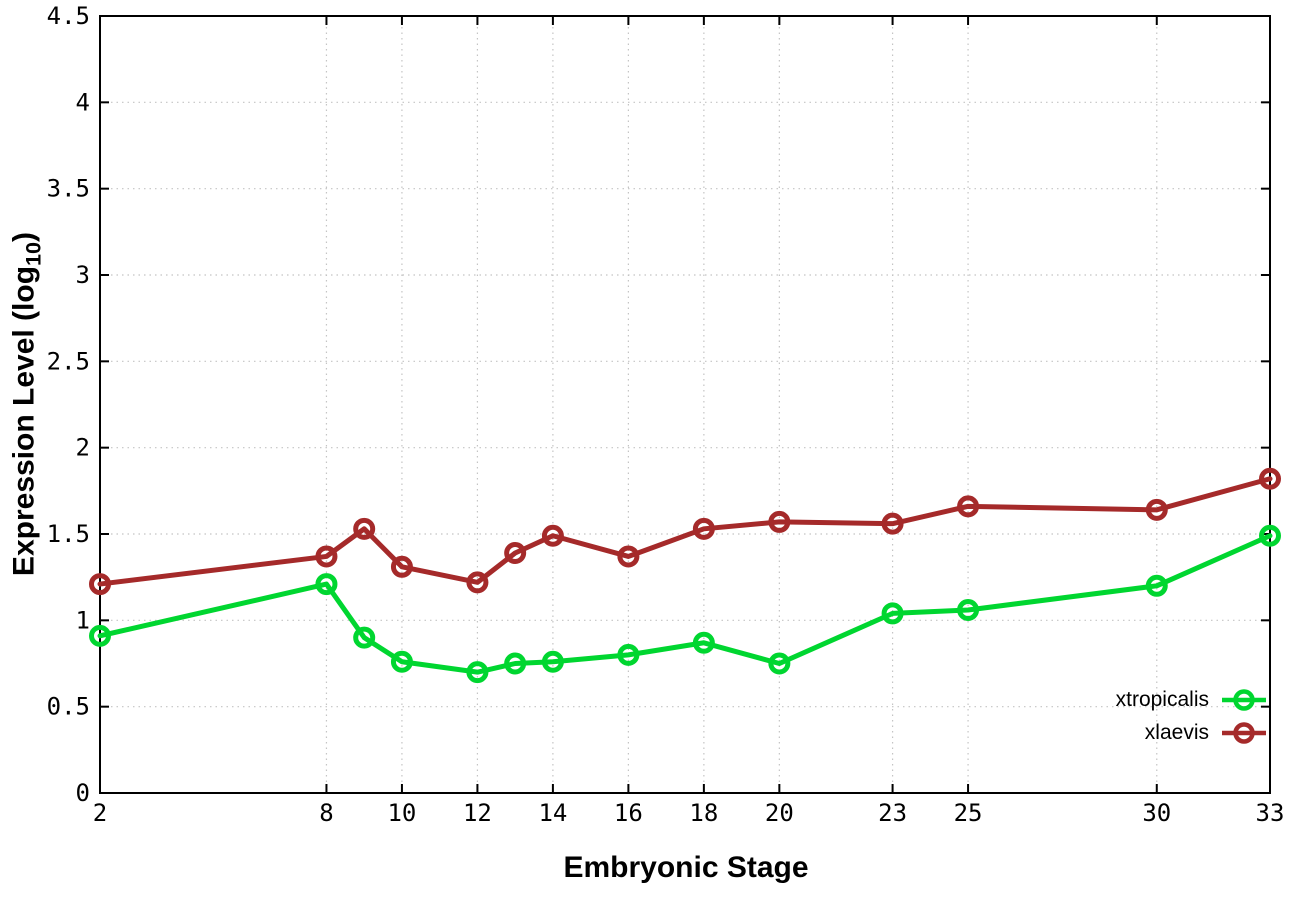 Image resolution: width=1296 pixels, height=907 pixels. Describe the element at coordinates (628, 813) in the screenshot. I see `x-tick-label: 16` at that location.